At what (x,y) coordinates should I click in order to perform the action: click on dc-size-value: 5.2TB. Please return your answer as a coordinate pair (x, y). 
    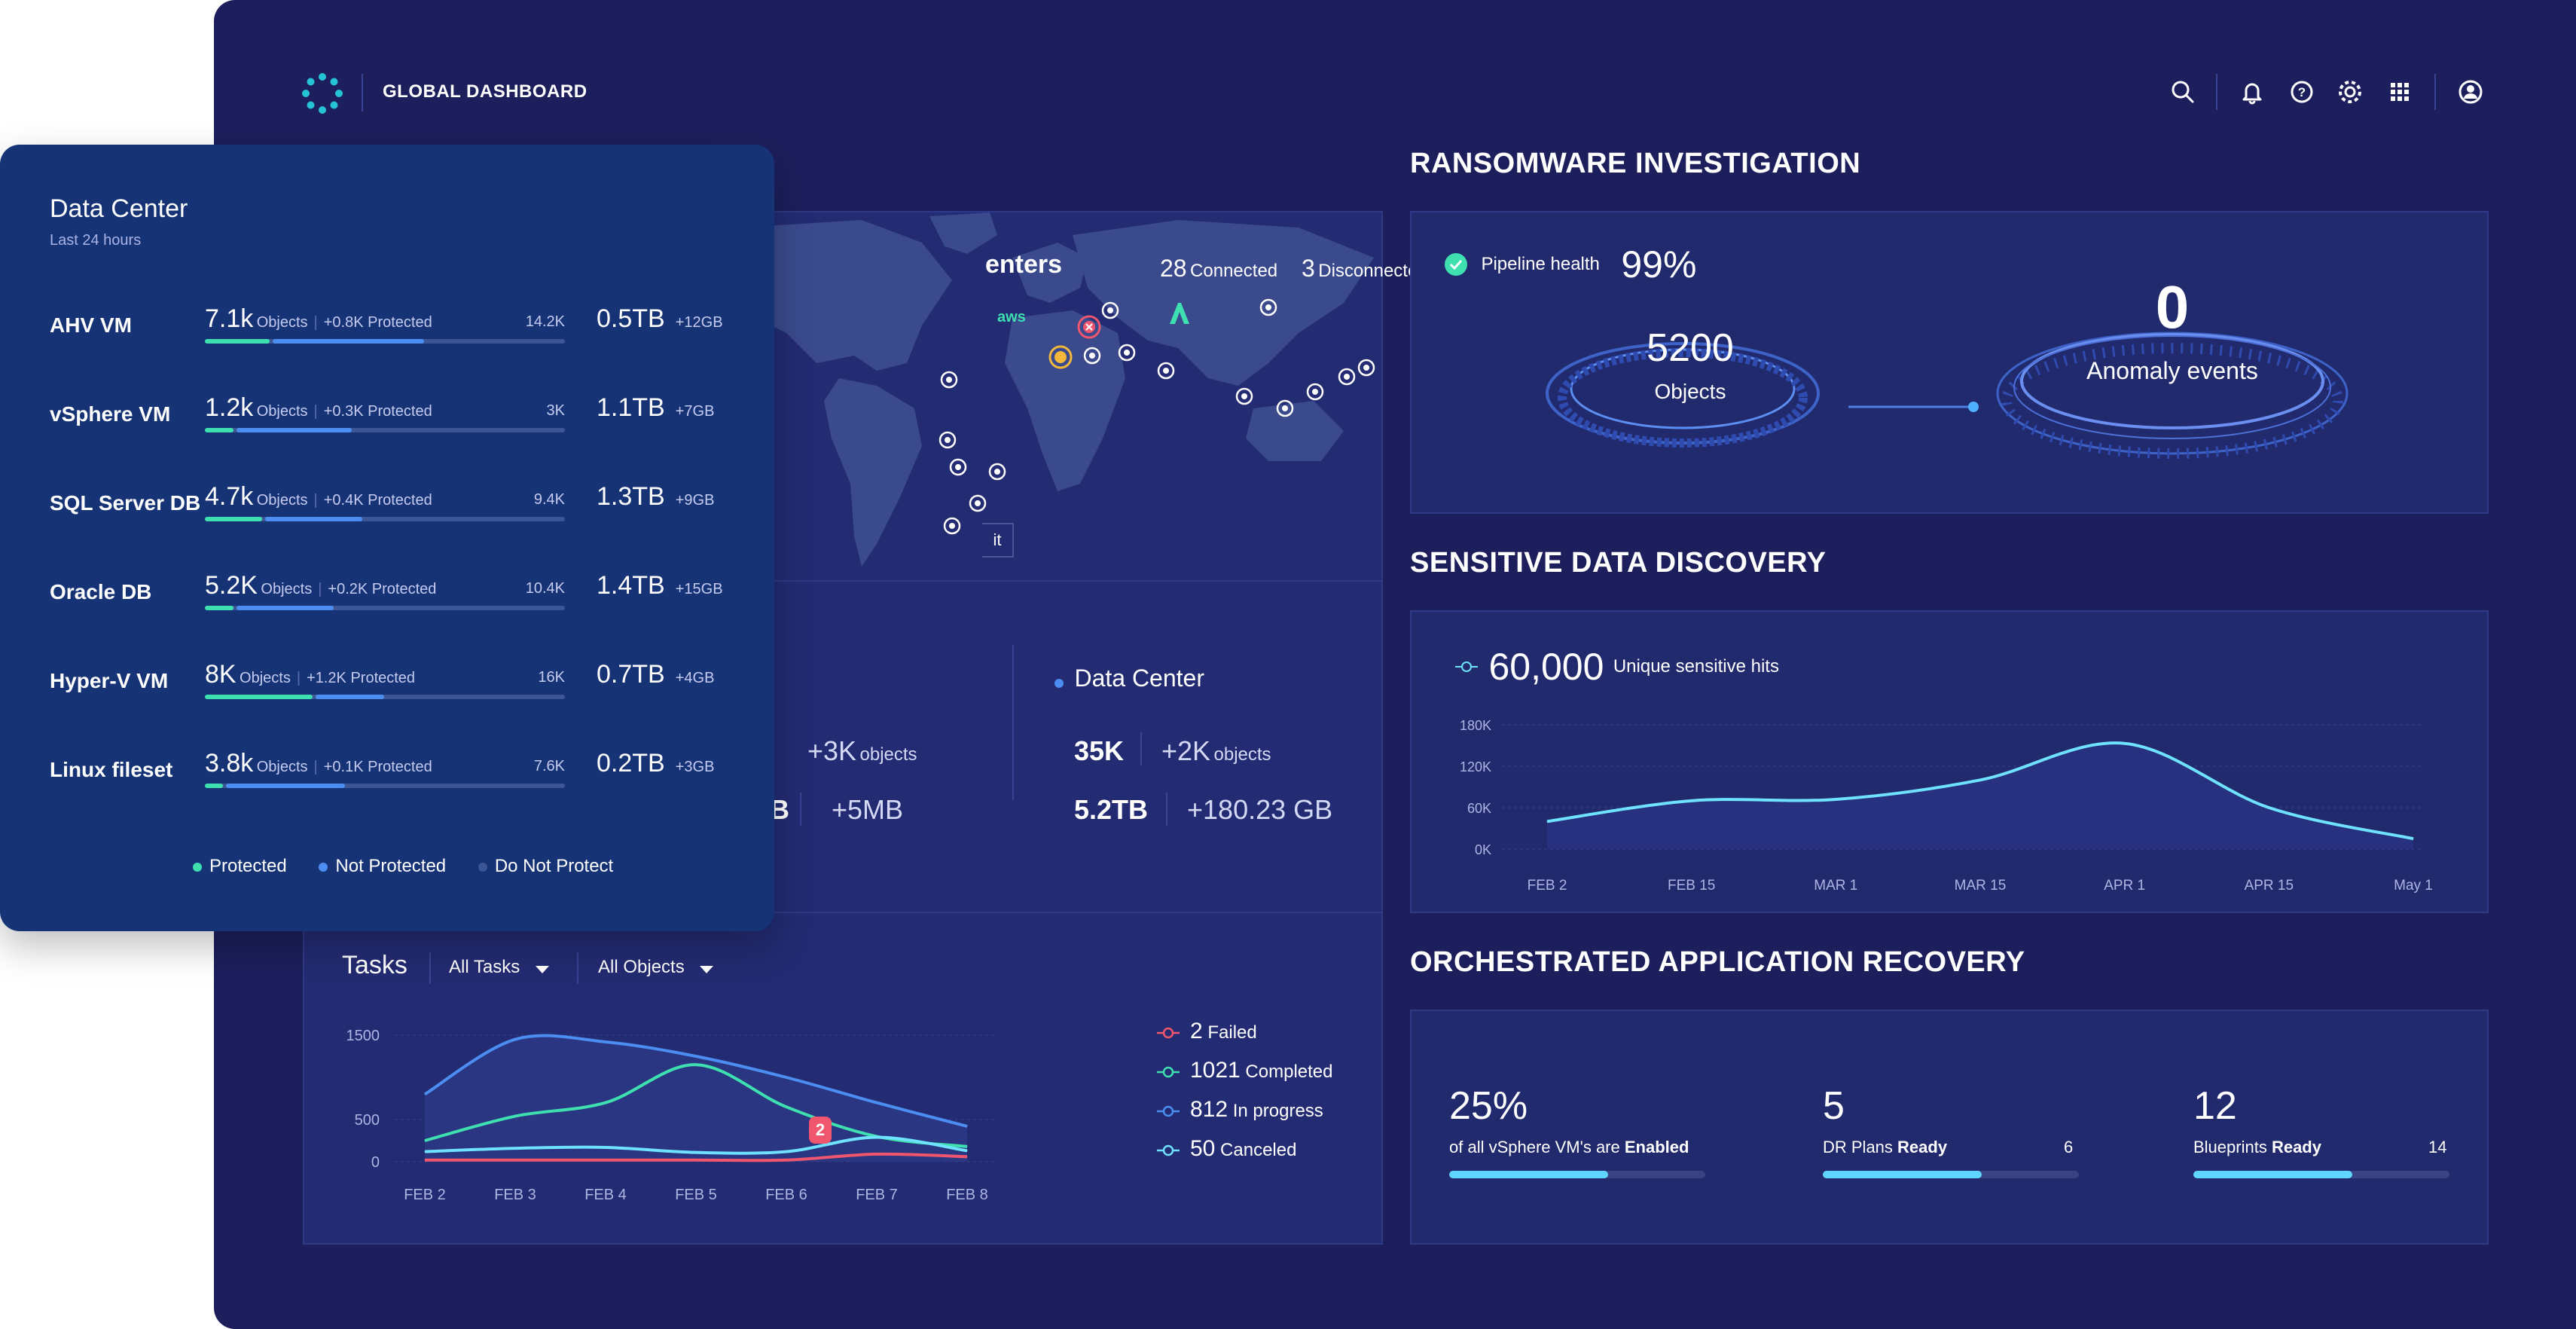
    Looking at the image, I should click on (1111, 809).